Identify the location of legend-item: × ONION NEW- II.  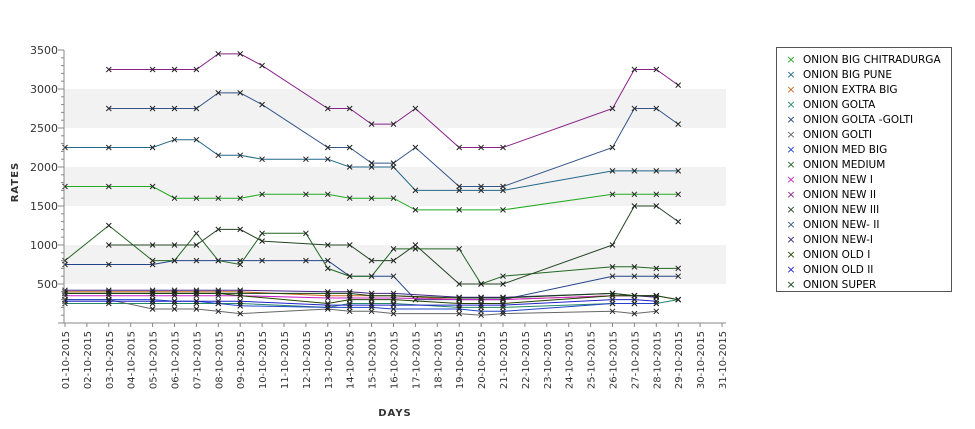
(867, 224).